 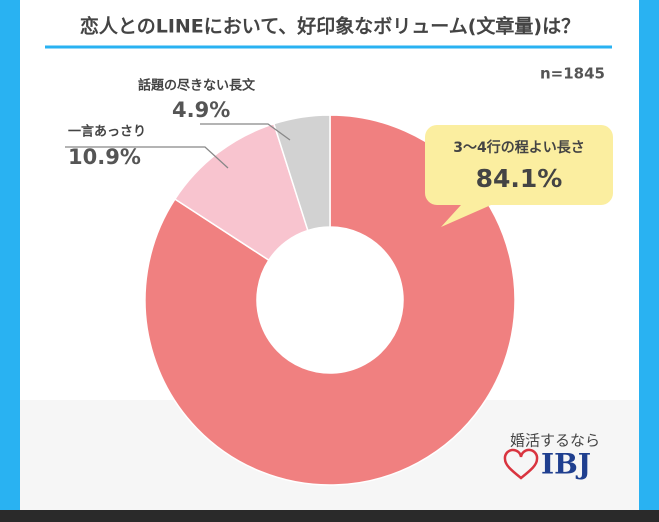 What do you see at coordinates (566, 464) in the screenshot?
I see `logo-brand: IBJ` at bounding box center [566, 464].